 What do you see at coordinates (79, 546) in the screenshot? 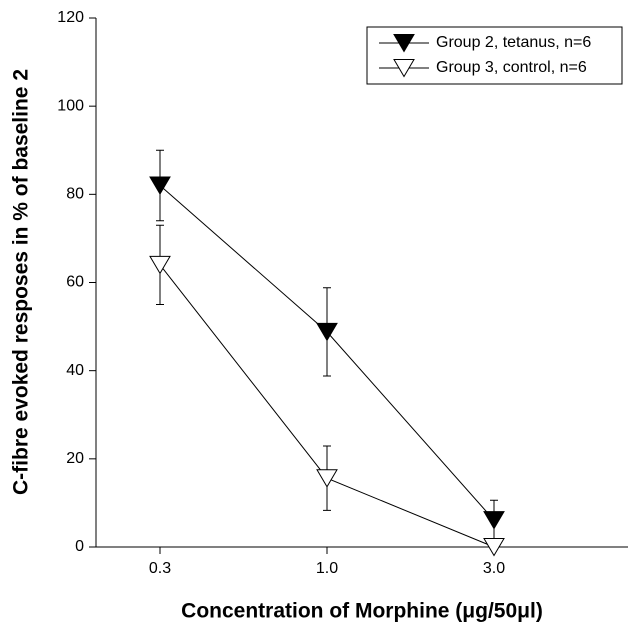
I see `y-tick-label: 0` at bounding box center [79, 546].